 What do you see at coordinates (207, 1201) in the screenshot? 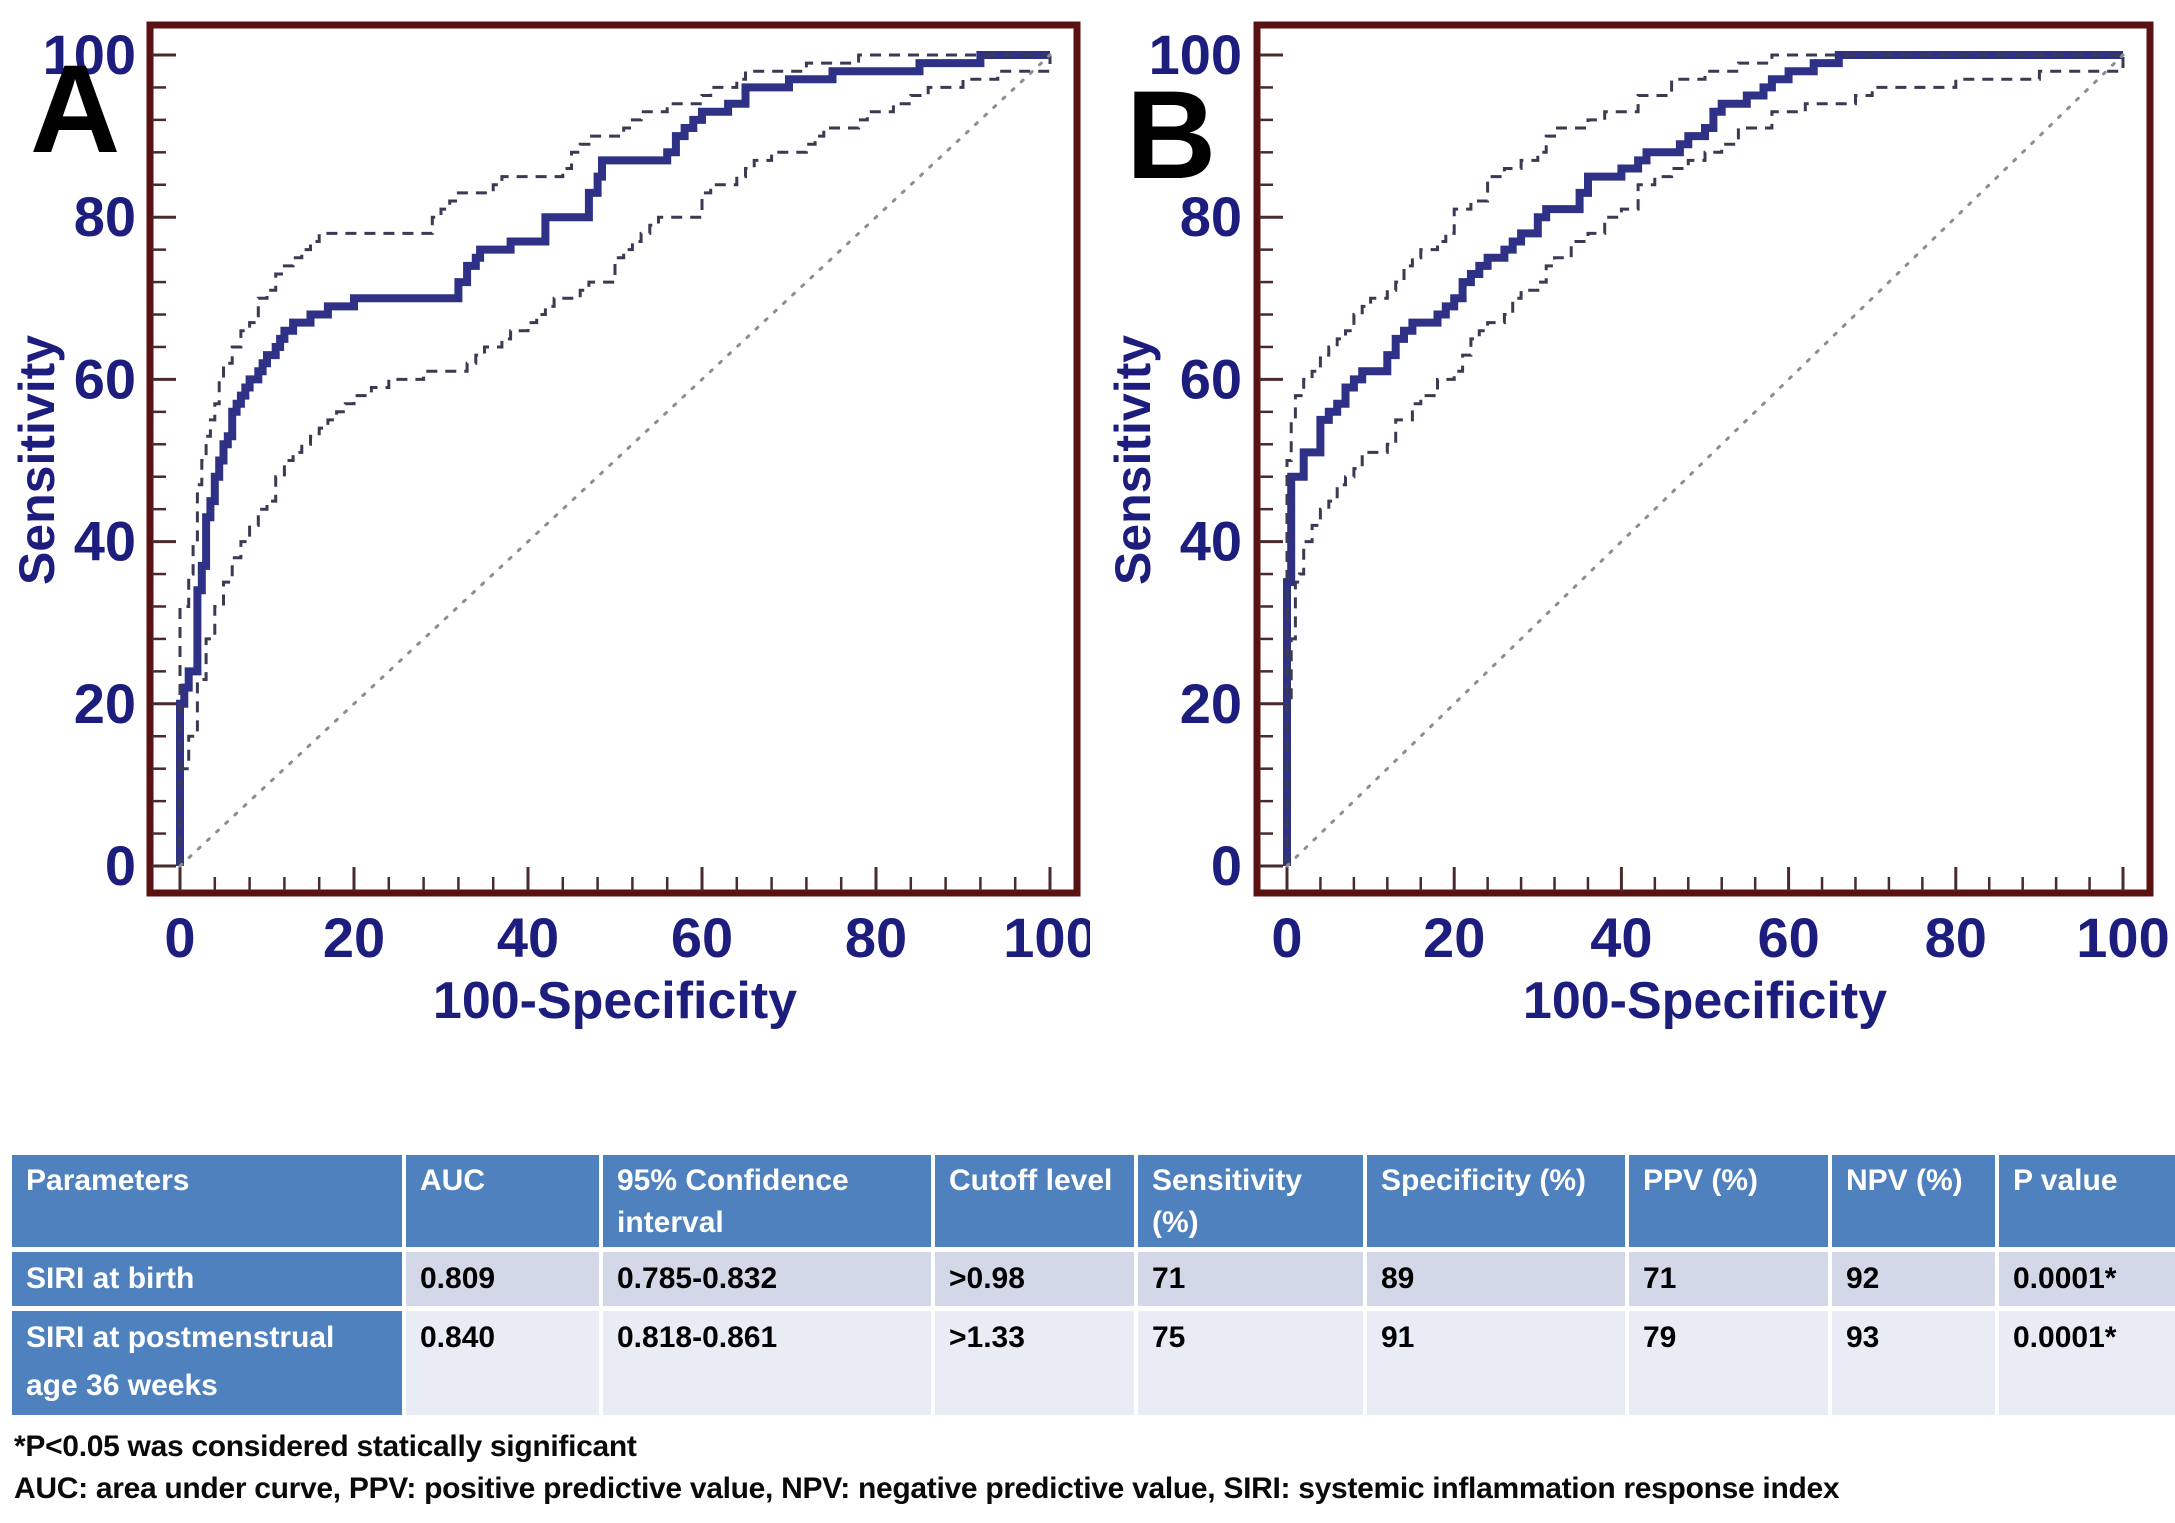
I see `header-cell-parameters: Parameters` at bounding box center [207, 1201].